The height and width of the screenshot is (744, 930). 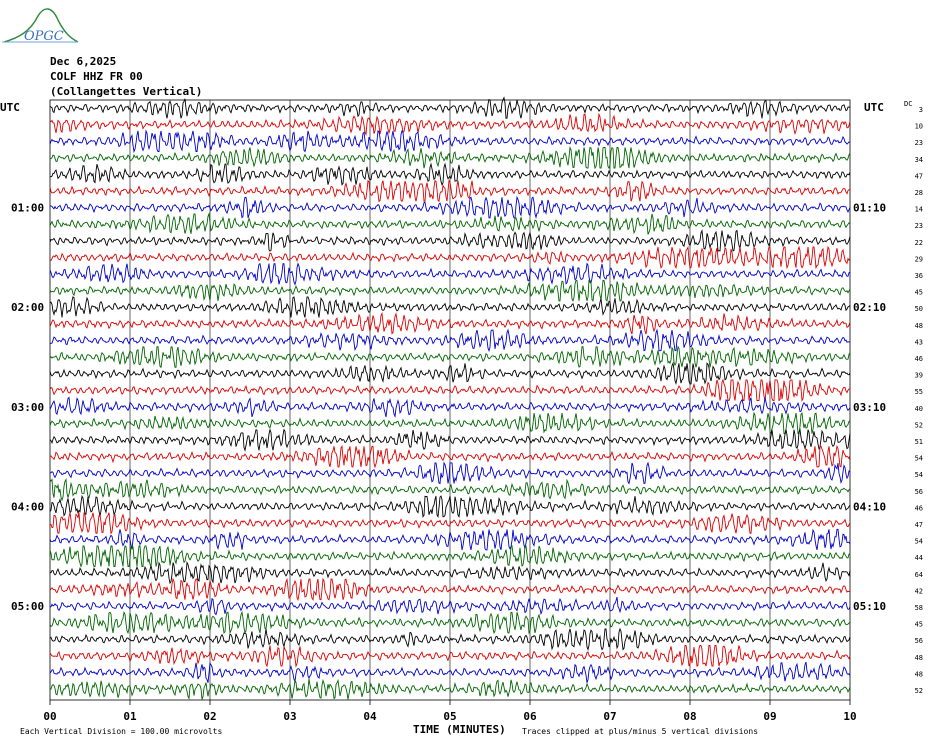 I want to click on x-axis-label: TIME (MINUTES), so click(x=459, y=729).